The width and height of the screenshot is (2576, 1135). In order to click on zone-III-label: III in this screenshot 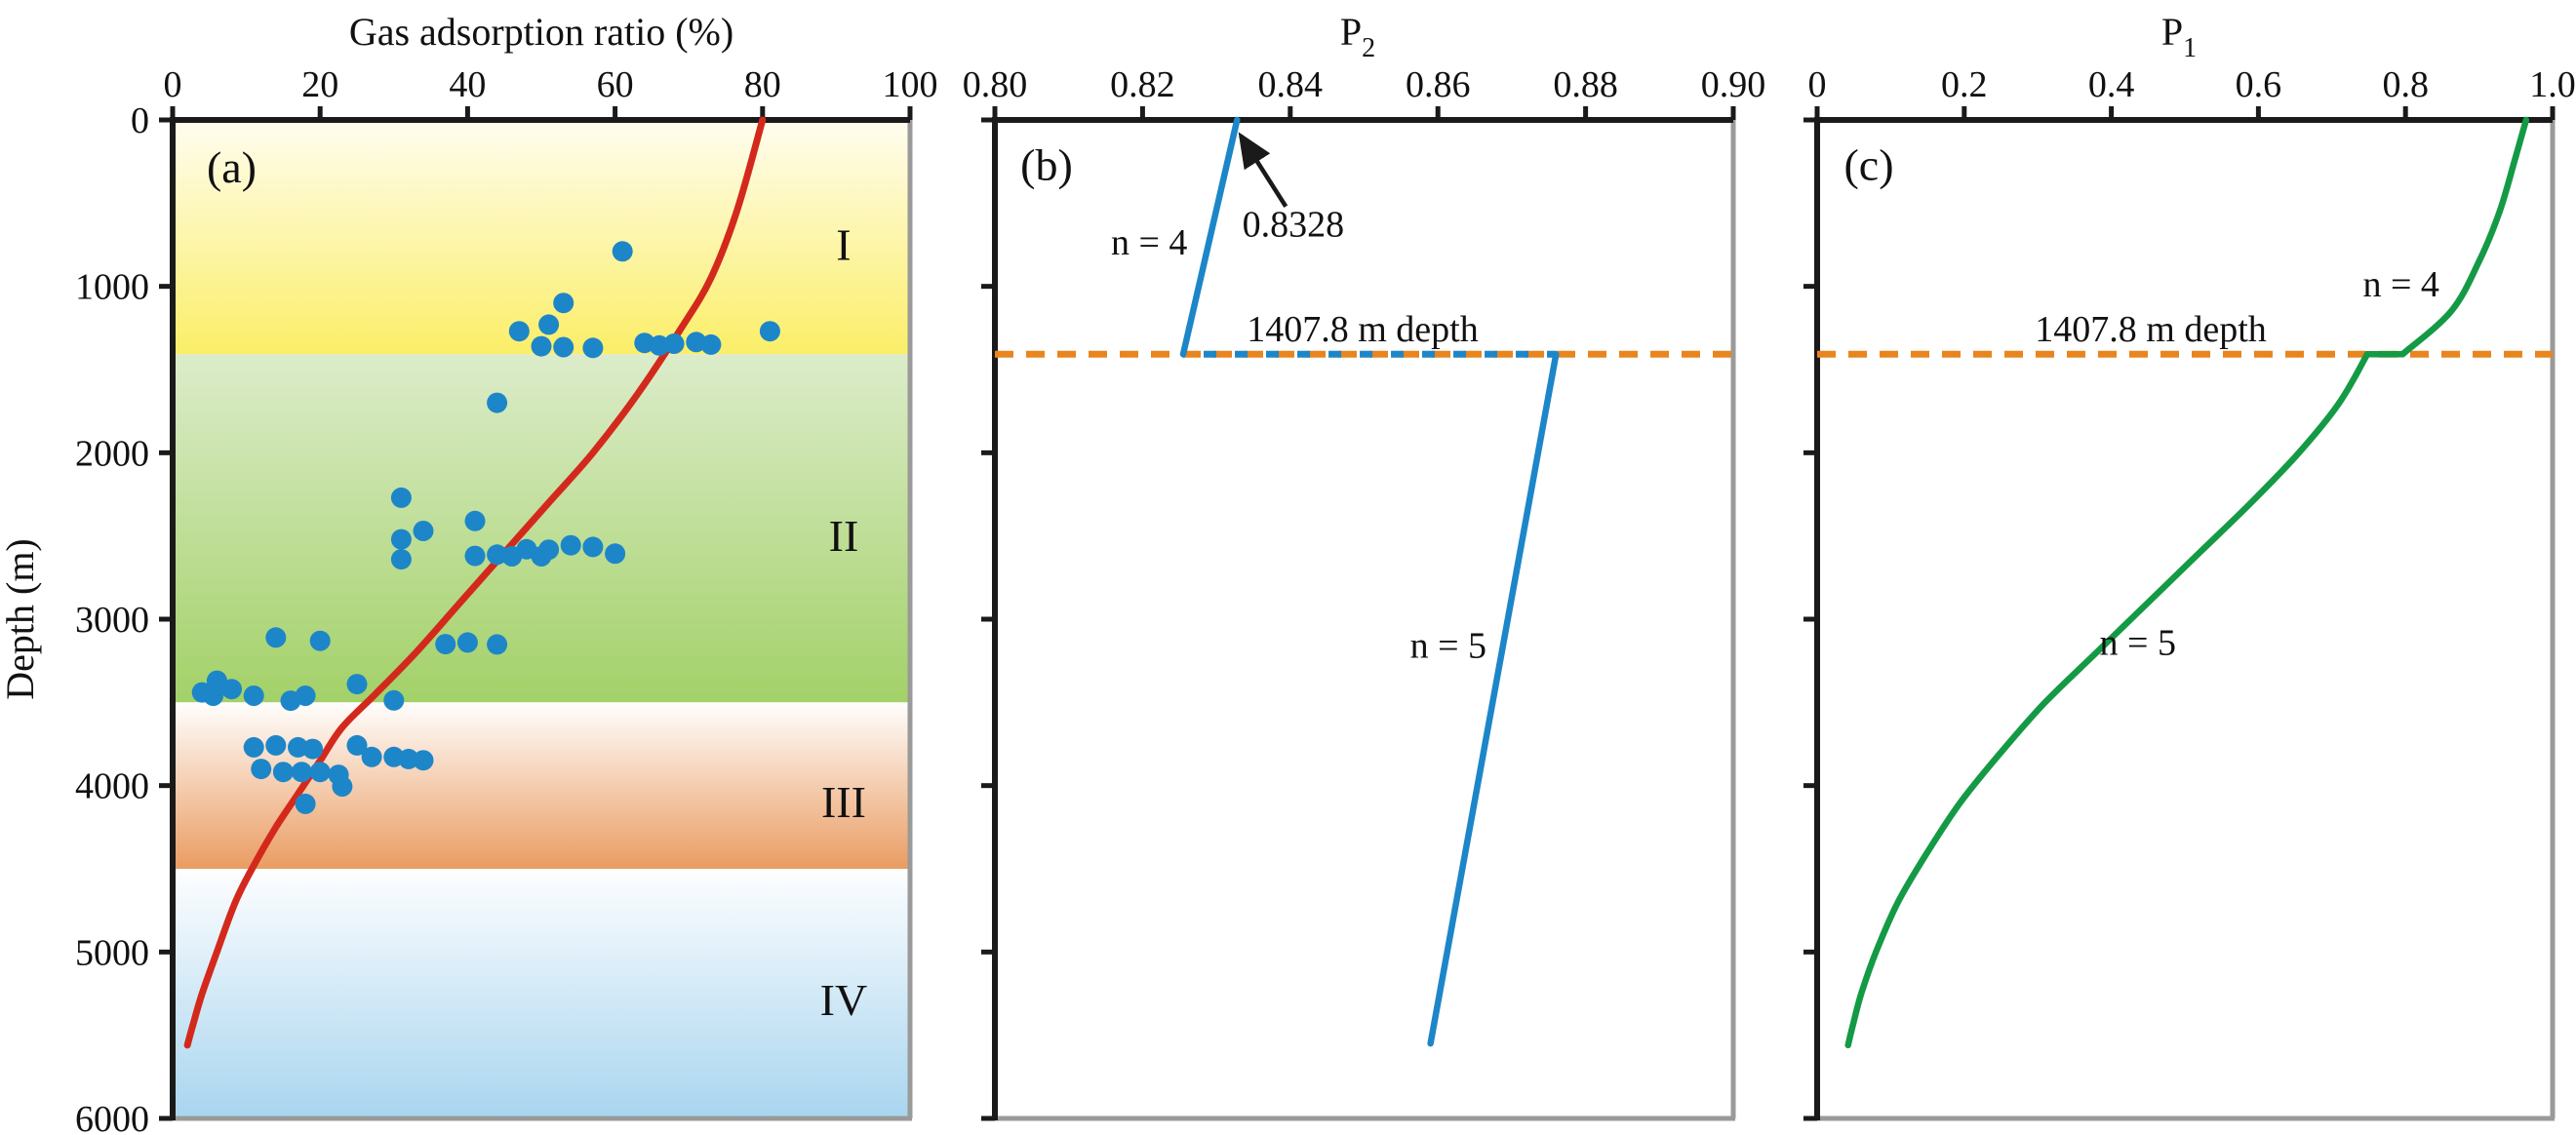, I will do `click(843, 802)`.